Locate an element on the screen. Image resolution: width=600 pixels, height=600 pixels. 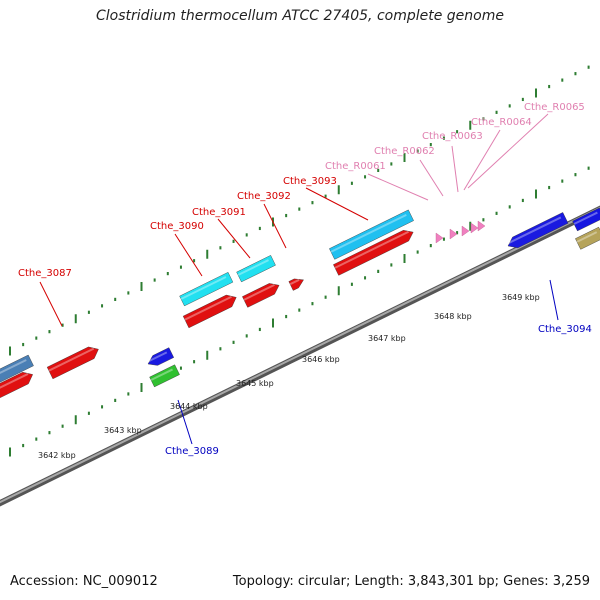
scale-label: 3646 kbp is located at coordinates (321, 359).